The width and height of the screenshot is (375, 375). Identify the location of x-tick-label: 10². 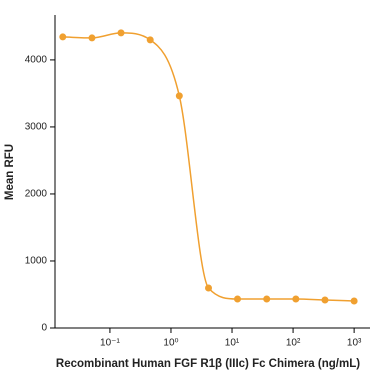
(293, 343).